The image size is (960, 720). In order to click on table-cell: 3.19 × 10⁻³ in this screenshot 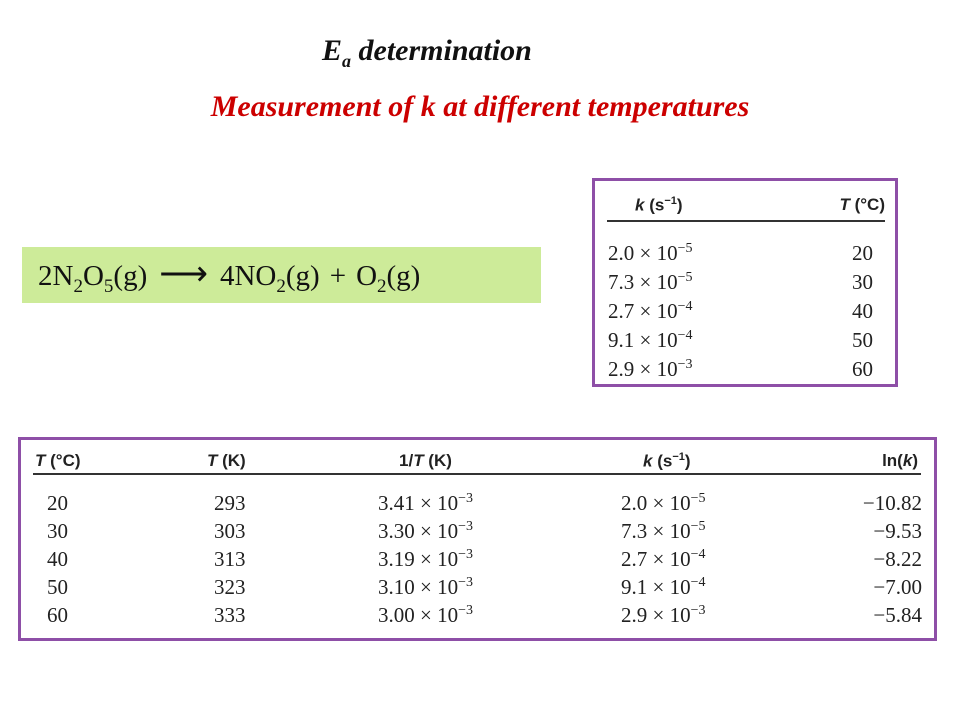, I will do `click(425, 559)`.